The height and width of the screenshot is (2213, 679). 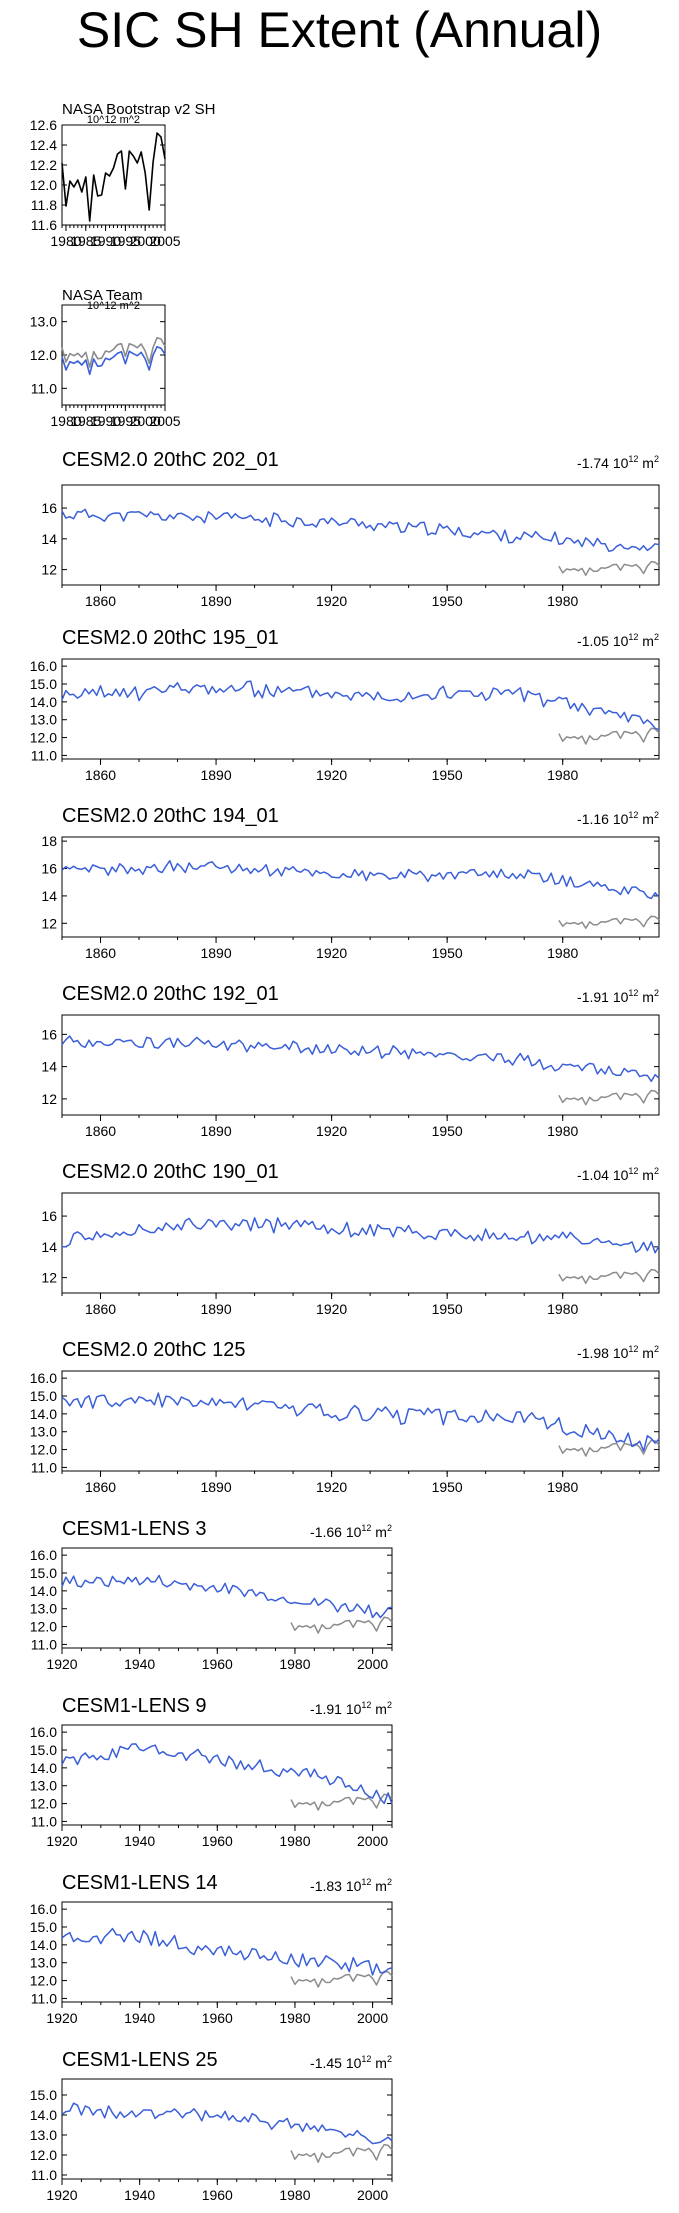 What do you see at coordinates (140, 1883) in the screenshot?
I see `chart-title: CESM1-LENS 14` at bounding box center [140, 1883].